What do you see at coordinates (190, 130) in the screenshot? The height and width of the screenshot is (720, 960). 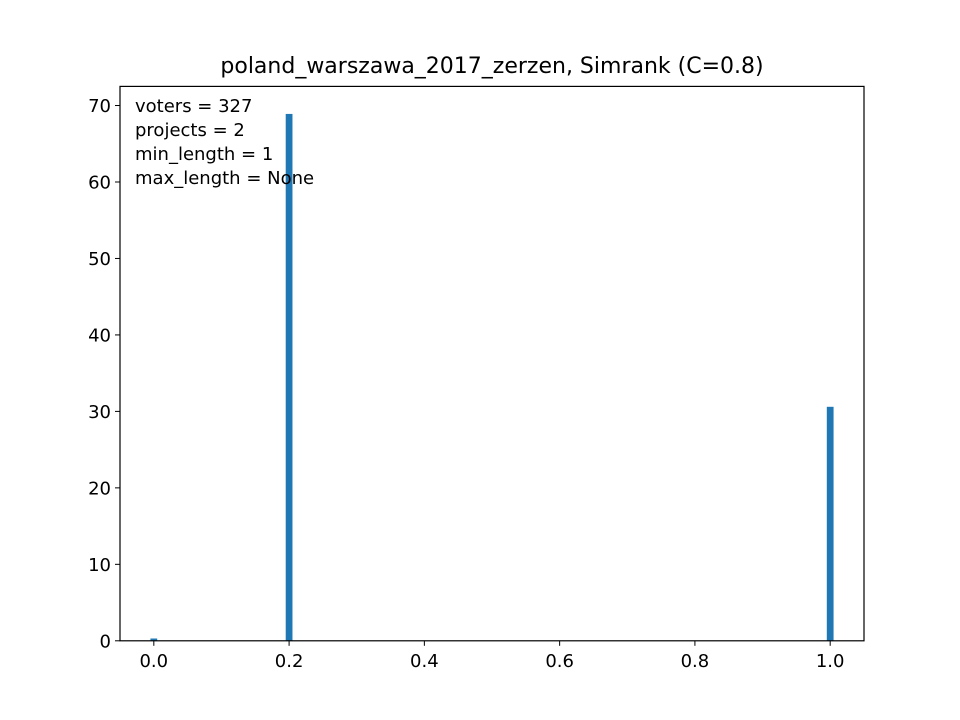 I see `annotation-line: projects = 2` at bounding box center [190, 130].